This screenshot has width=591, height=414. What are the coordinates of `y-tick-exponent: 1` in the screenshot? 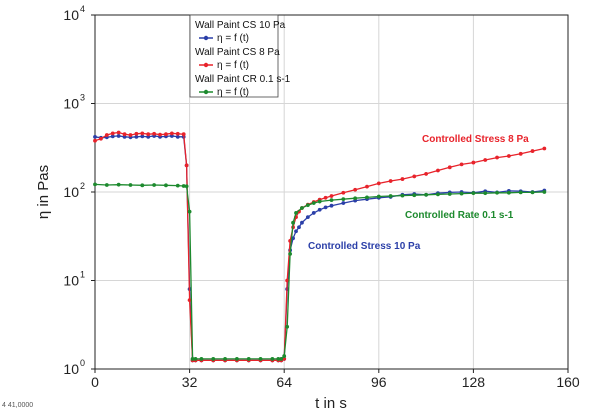 It's located at (82, 275).